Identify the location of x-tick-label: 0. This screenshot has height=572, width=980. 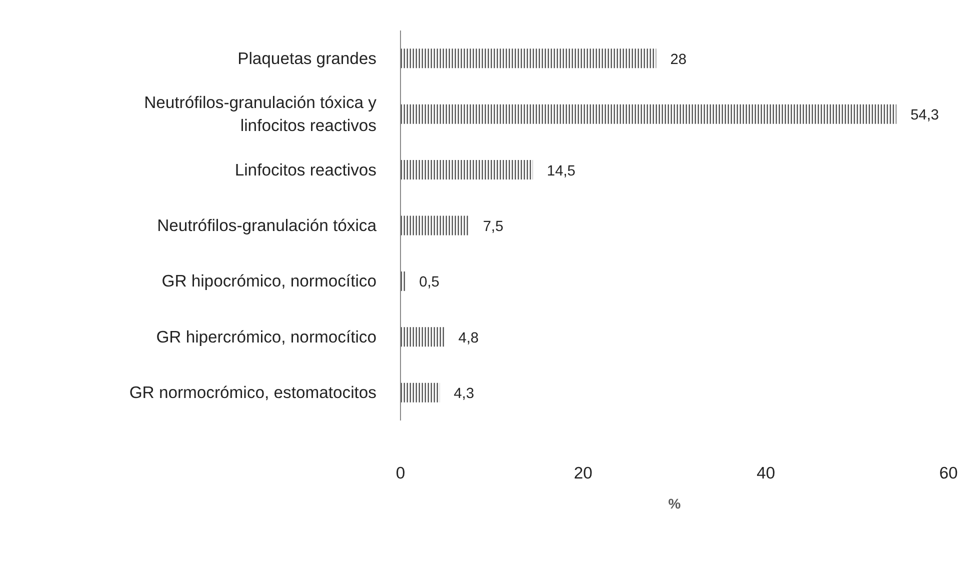
(401, 473).